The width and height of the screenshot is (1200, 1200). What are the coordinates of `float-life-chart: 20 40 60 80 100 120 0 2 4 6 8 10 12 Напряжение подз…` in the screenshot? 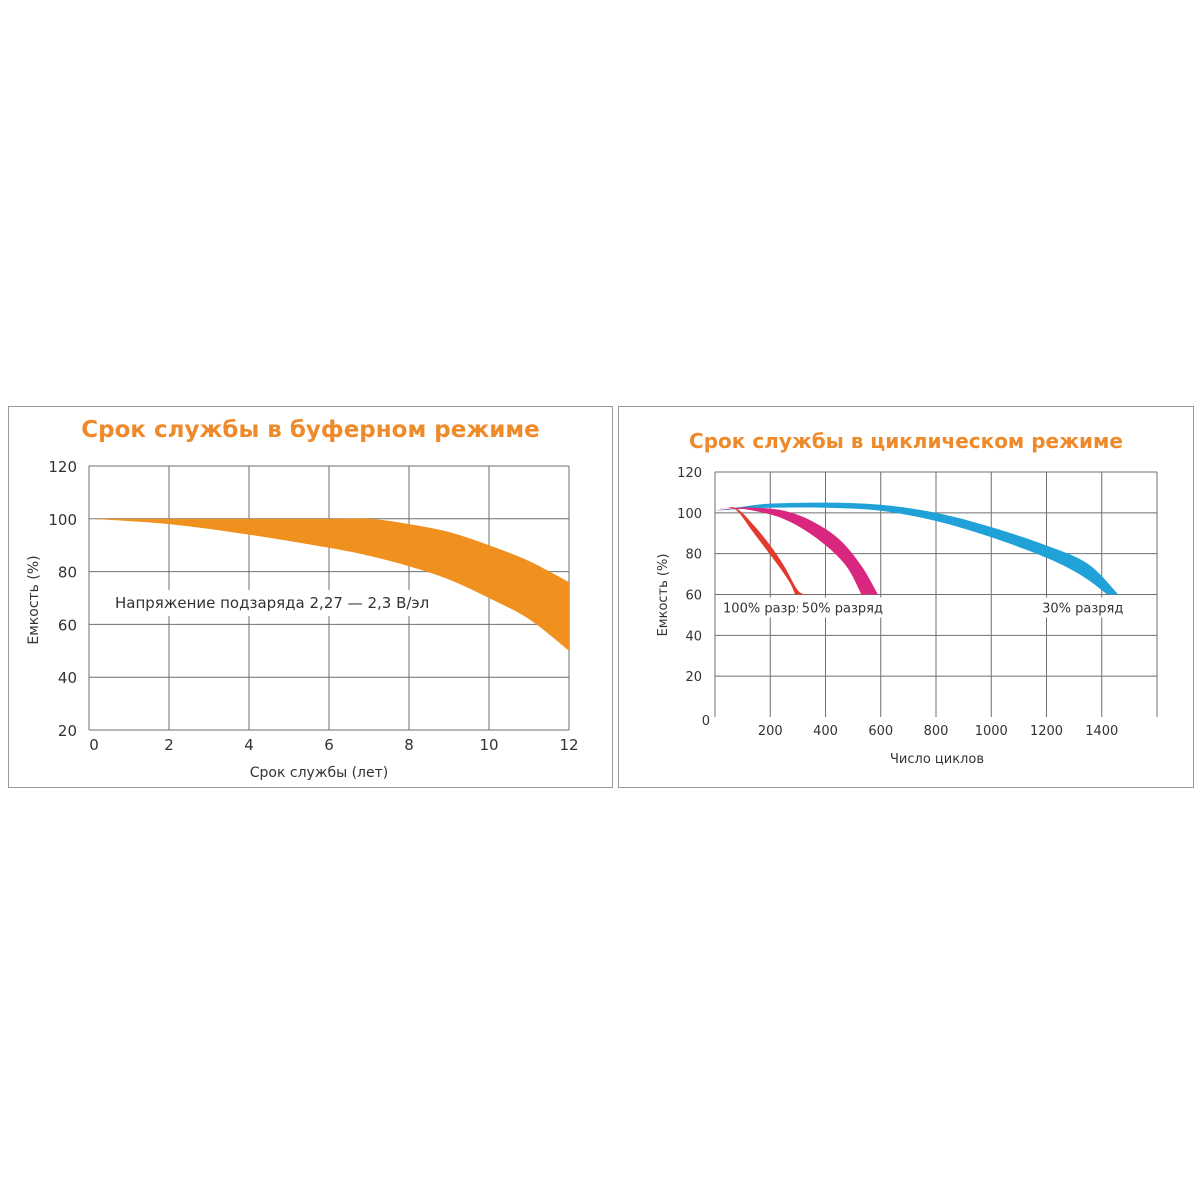 It's located at (302, 619).